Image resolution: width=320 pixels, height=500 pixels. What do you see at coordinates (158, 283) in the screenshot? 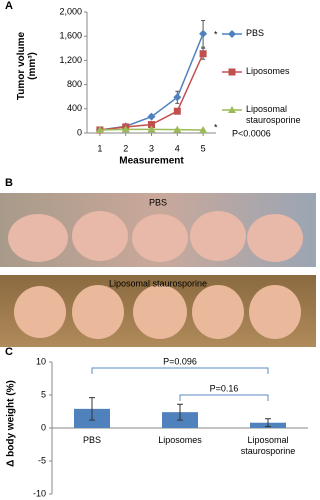
I see `photo-caption: Liposomal staurosporine` at bounding box center [158, 283].